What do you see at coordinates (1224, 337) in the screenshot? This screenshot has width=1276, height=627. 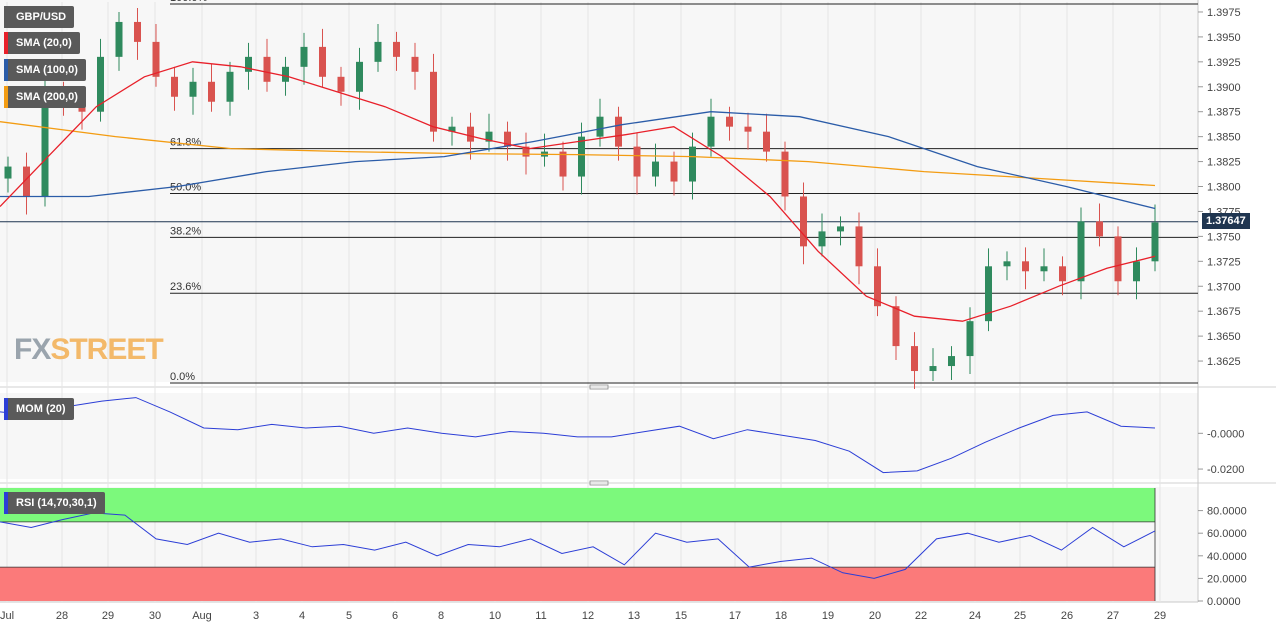 I see `y-tick-label: 1.3650` at bounding box center [1224, 337].